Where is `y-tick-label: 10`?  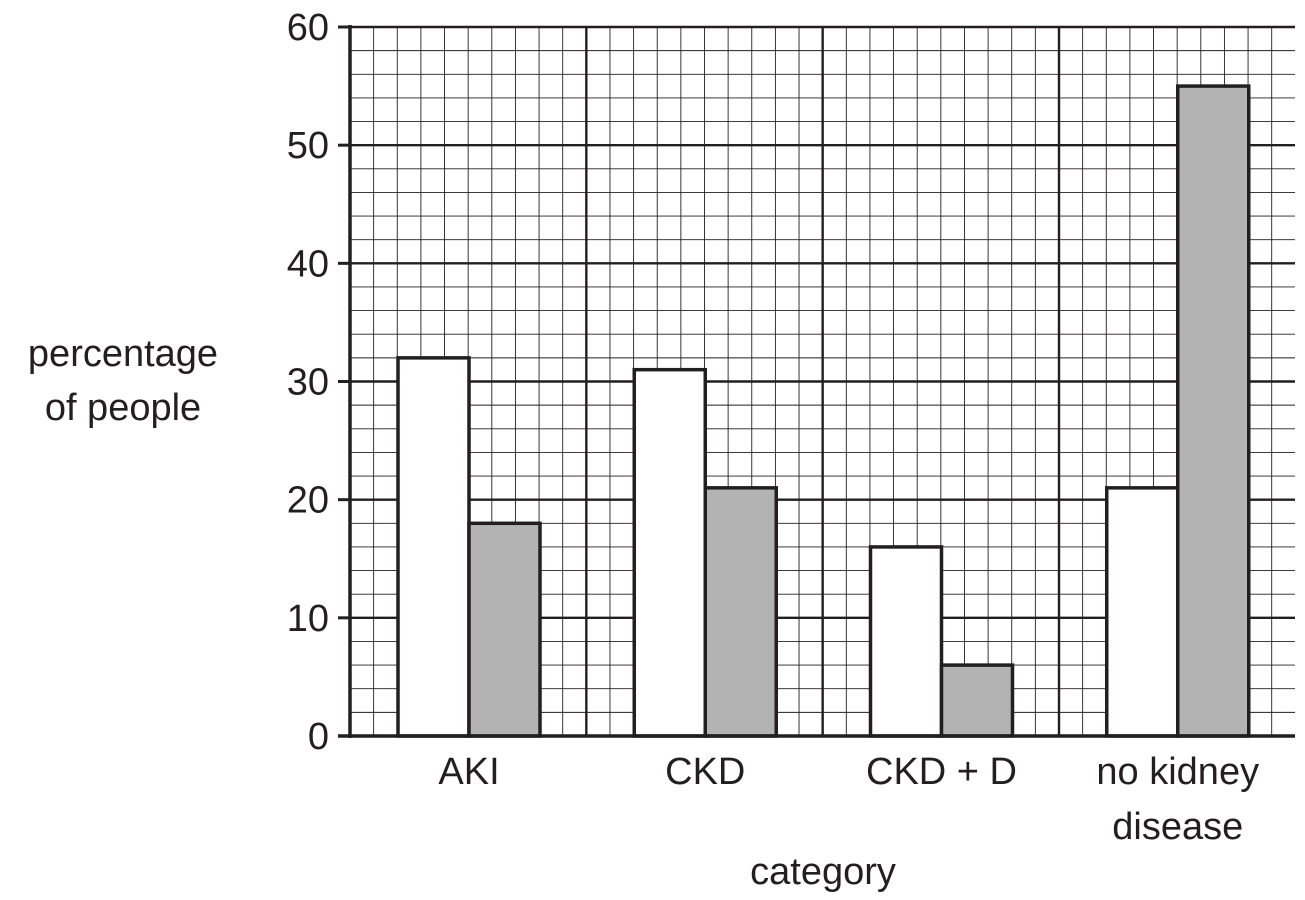 y-tick-label: 10 is located at coordinates (308, 619).